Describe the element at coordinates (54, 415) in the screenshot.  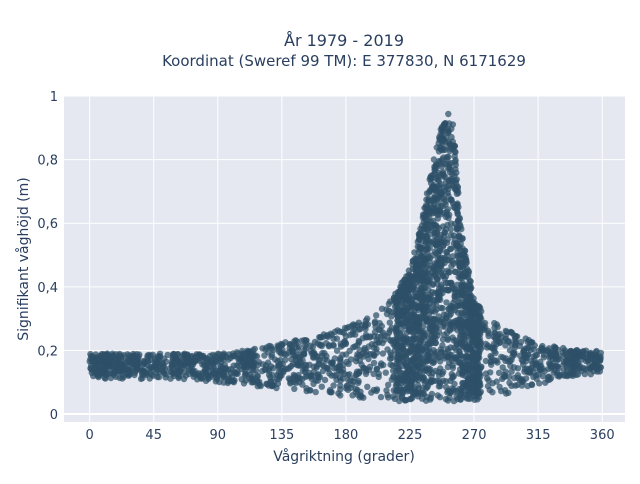
I see `y-tick-label: 0` at that location.